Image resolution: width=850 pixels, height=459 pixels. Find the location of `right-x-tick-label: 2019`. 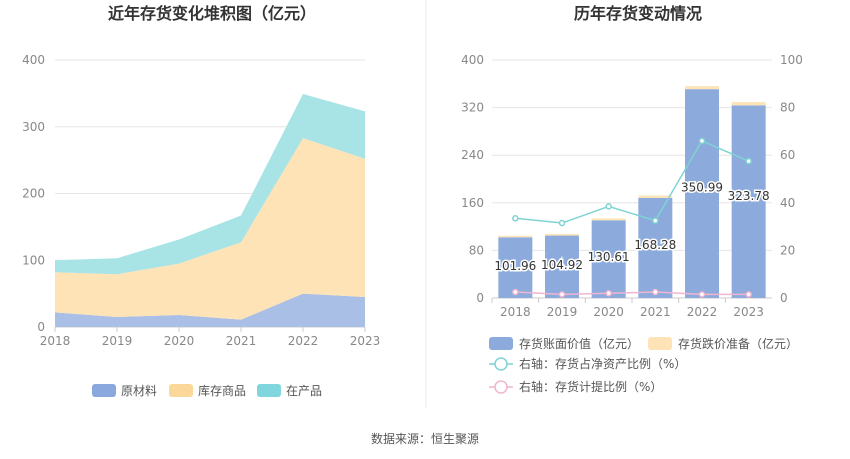

right-x-tick-label: 2019 is located at coordinates (562, 312).